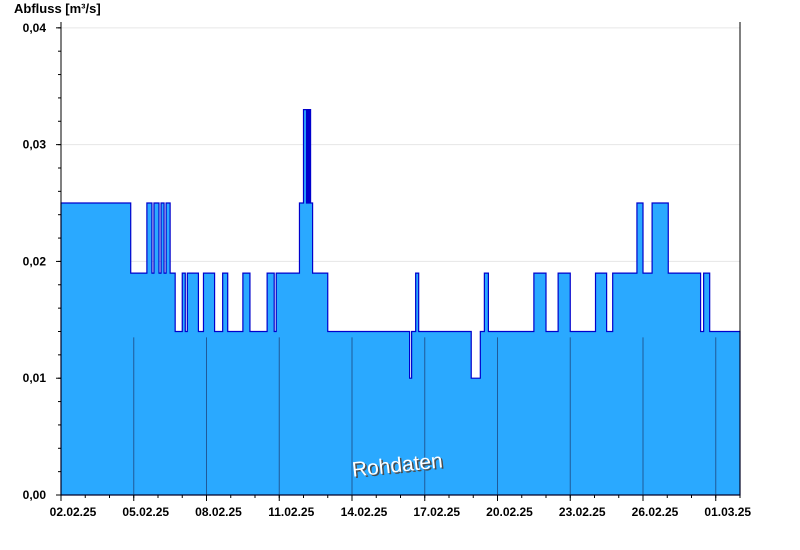 The width and height of the screenshot is (800, 550). Describe the element at coordinates (436, 512) in the screenshot. I see `x-tick-label: 17.02.25` at that location.